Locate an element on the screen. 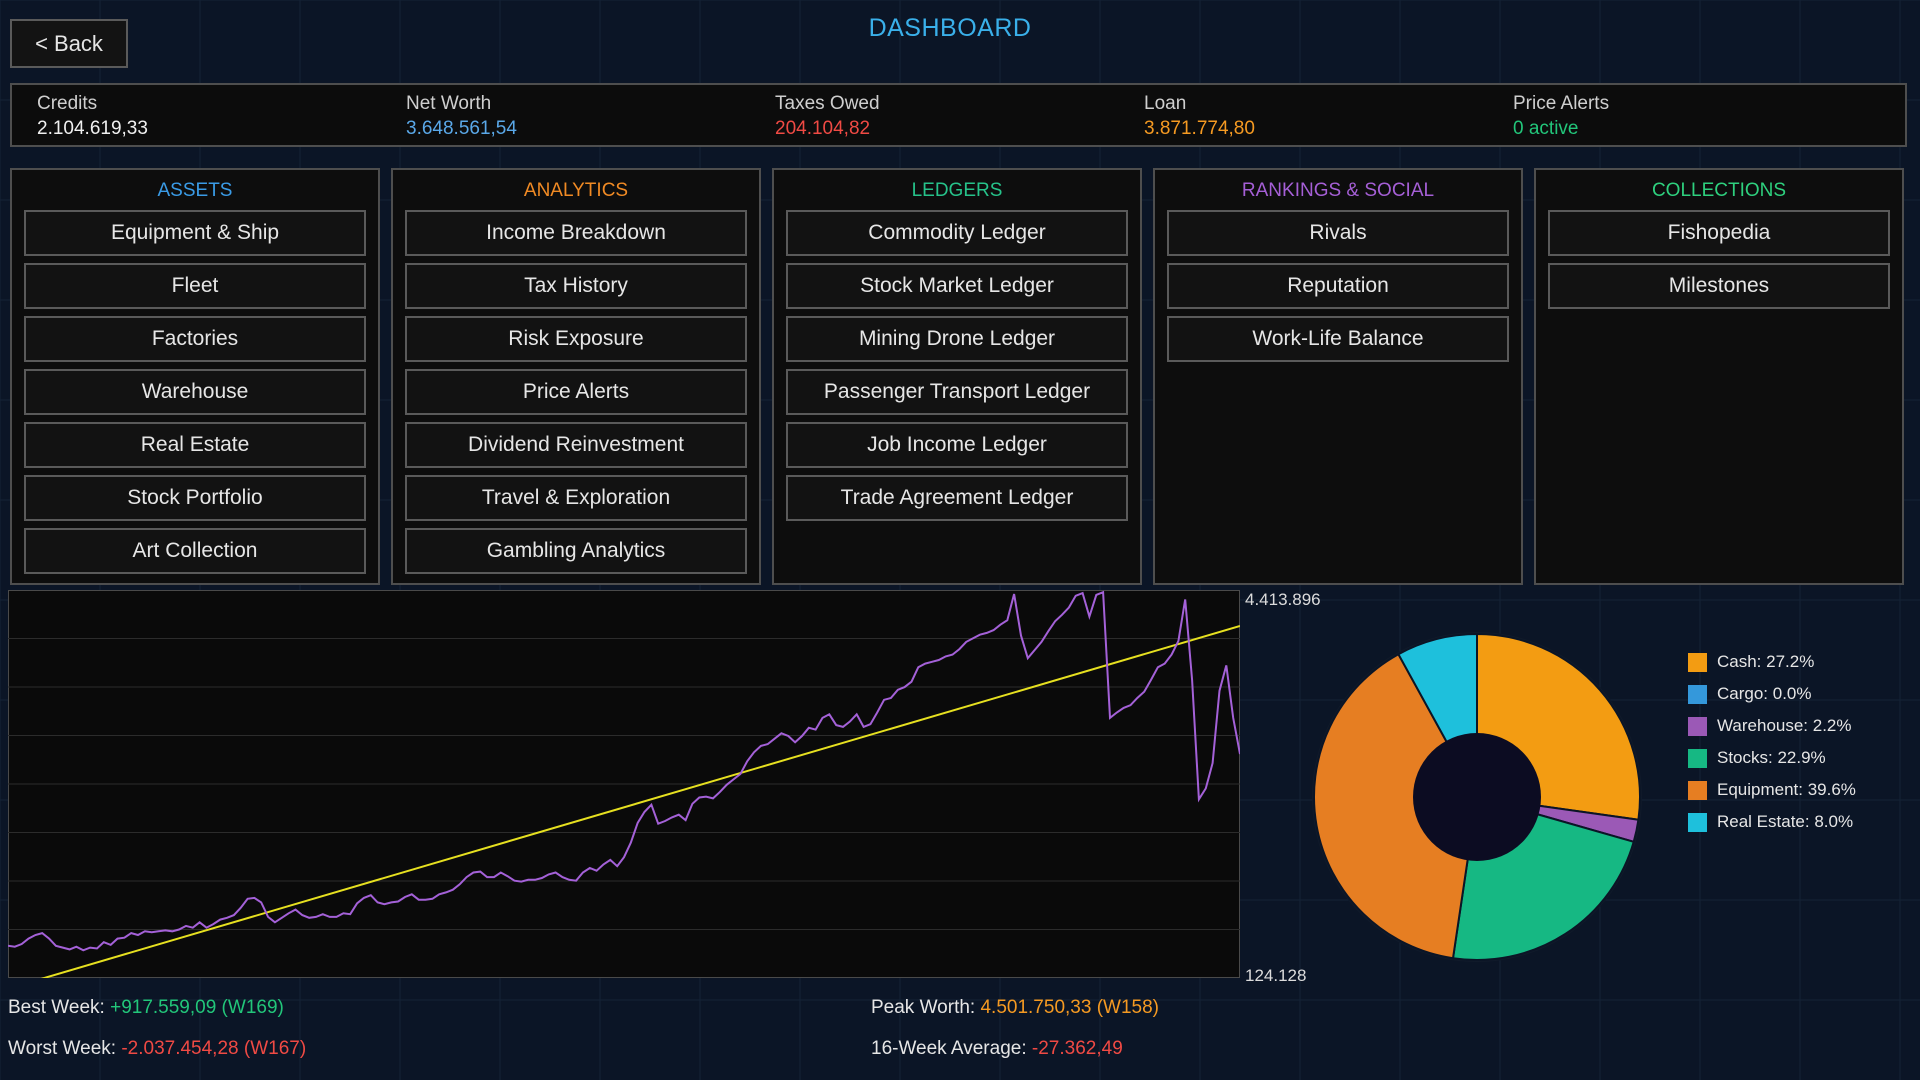  peak-worth-label: Peak Worth: is located at coordinates (926, 1007).